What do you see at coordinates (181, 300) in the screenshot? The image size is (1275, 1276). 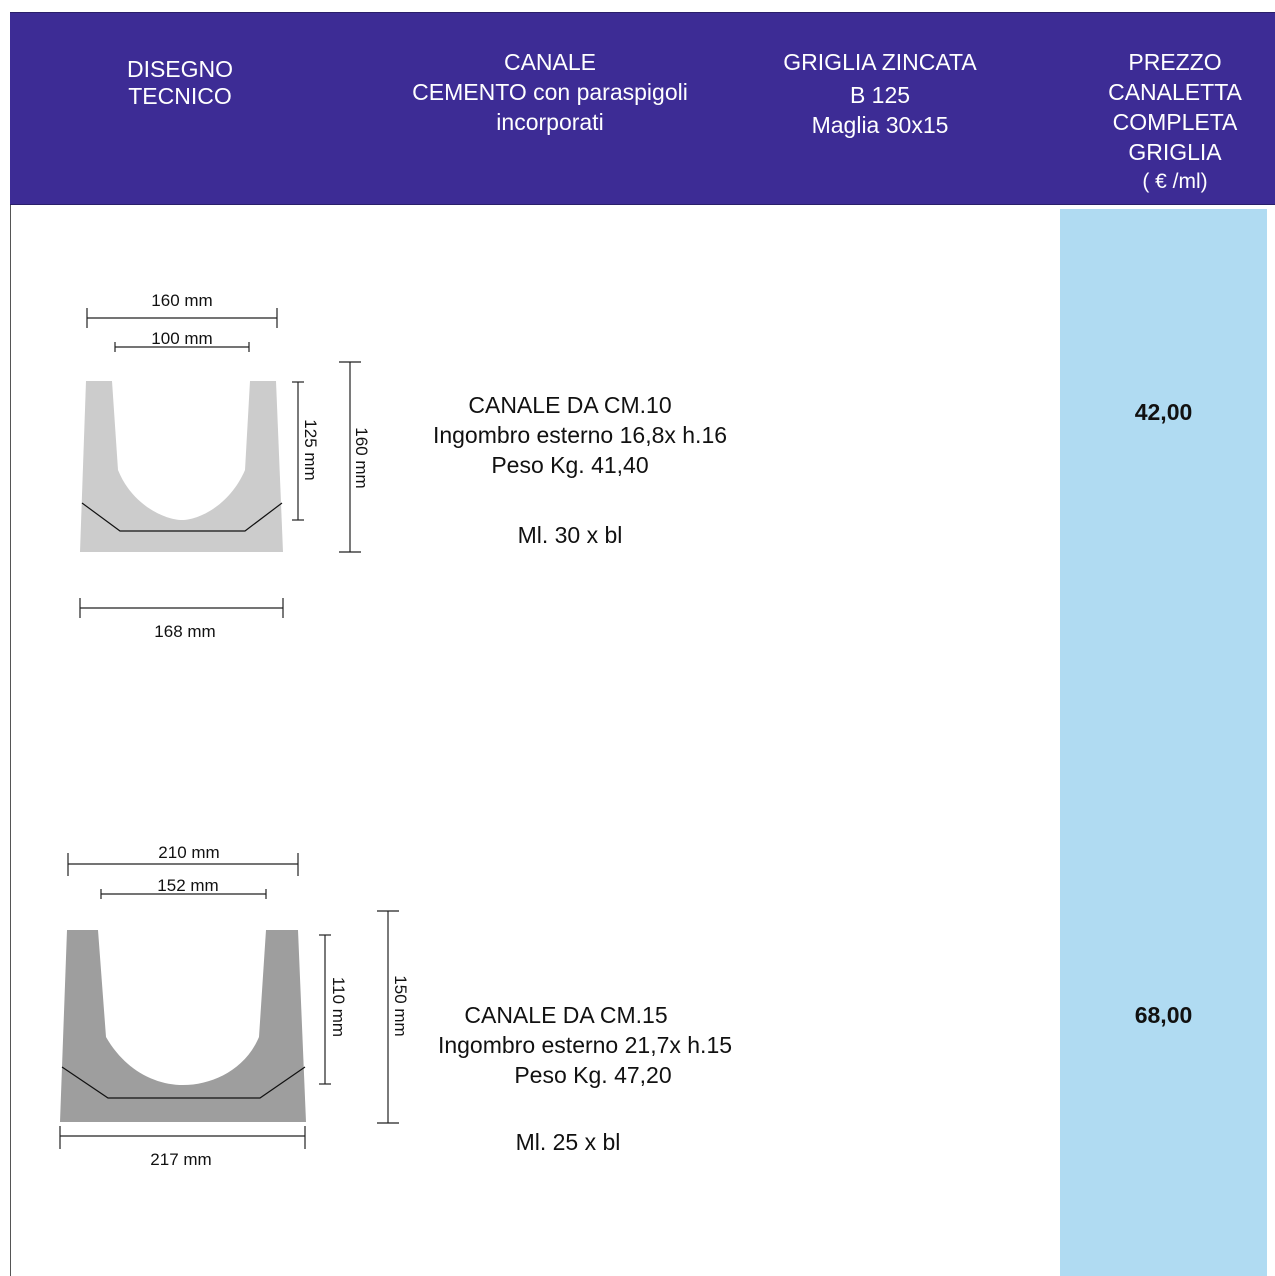 I see `dim-top-outer-label: 160 mm` at bounding box center [181, 300].